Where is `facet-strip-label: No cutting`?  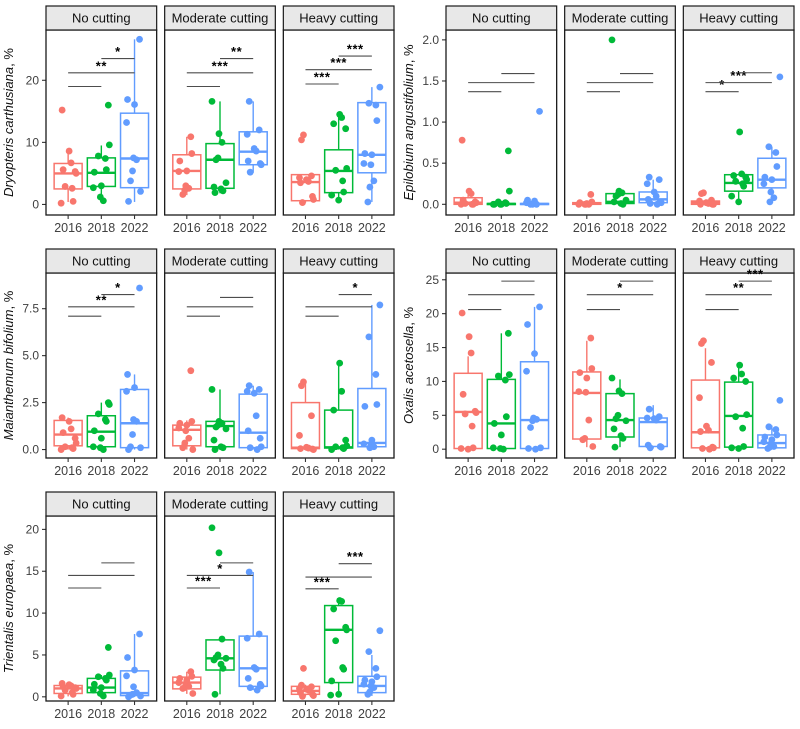 facet-strip-label: No cutting is located at coordinates (101, 504).